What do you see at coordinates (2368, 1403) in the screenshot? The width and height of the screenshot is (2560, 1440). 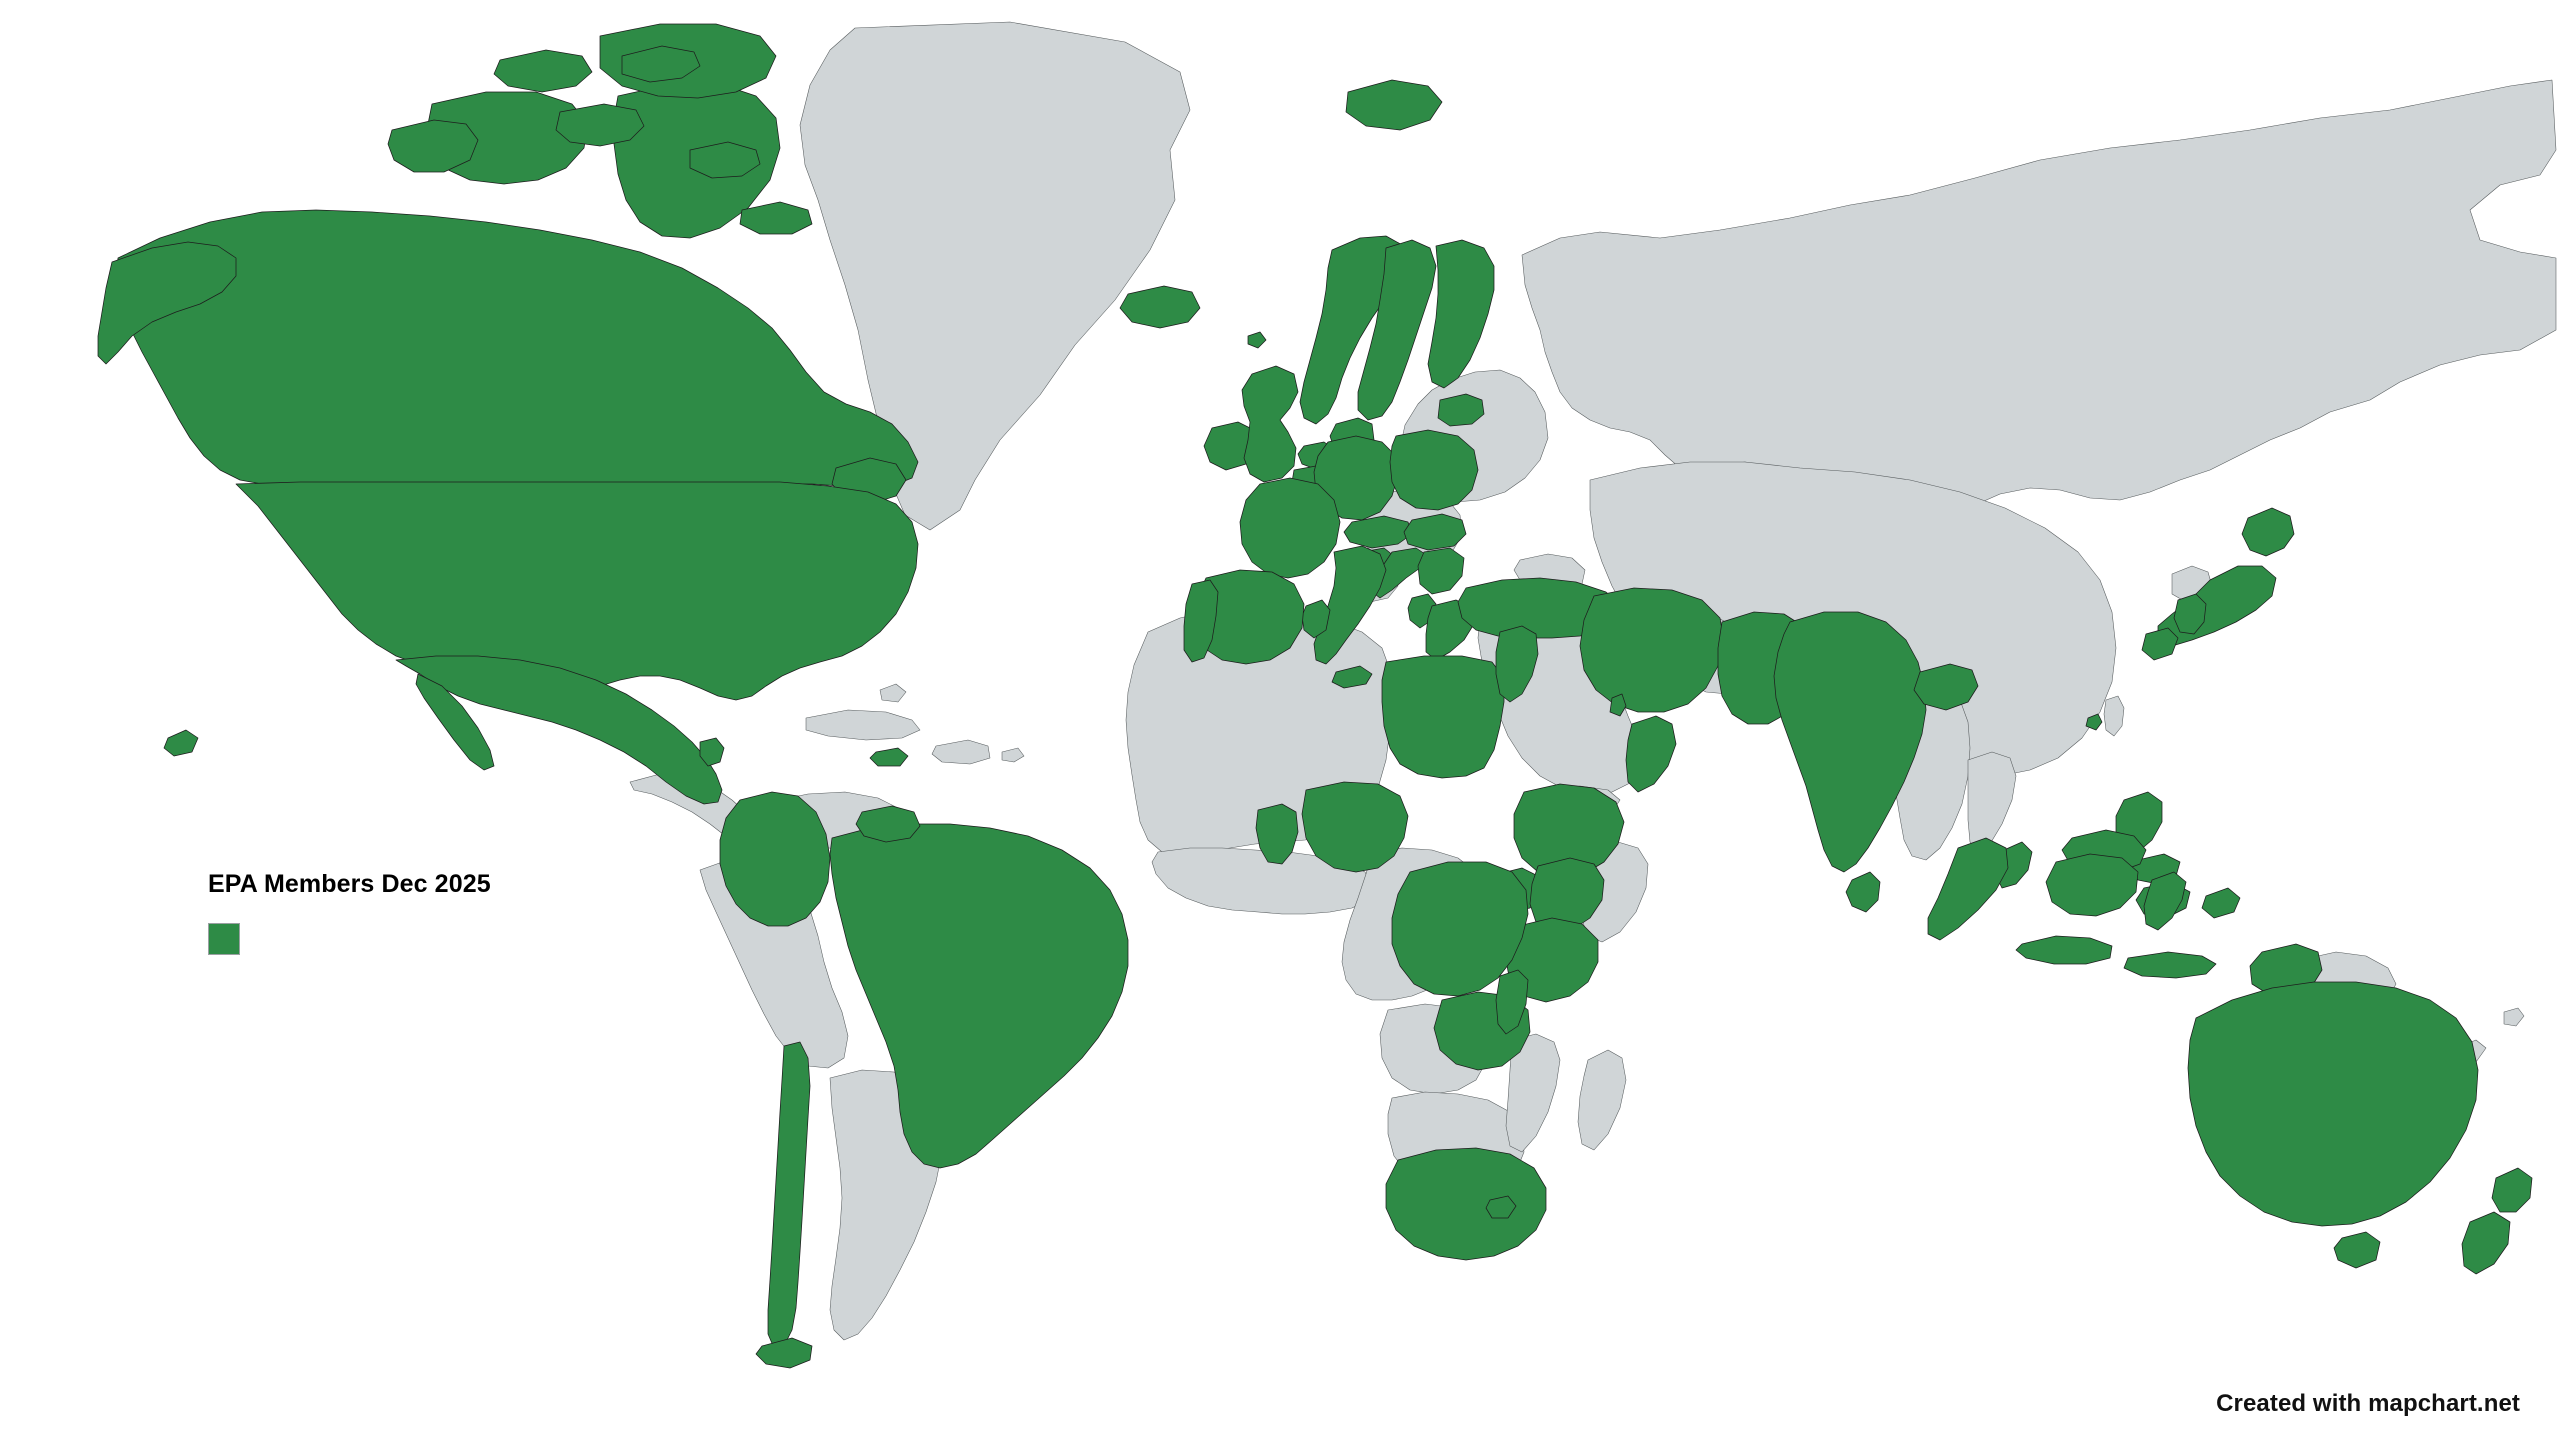 I see `attribution-text: Created with mapchart.net` at bounding box center [2368, 1403].